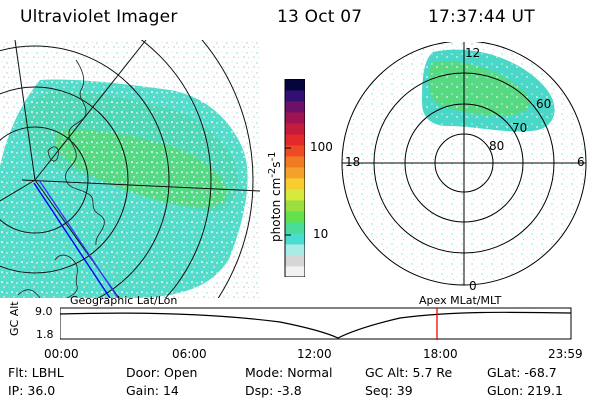 The height and width of the screenshot is (400, 600). I want to click on footer-seq: Seq: 39, so click(389, 390).